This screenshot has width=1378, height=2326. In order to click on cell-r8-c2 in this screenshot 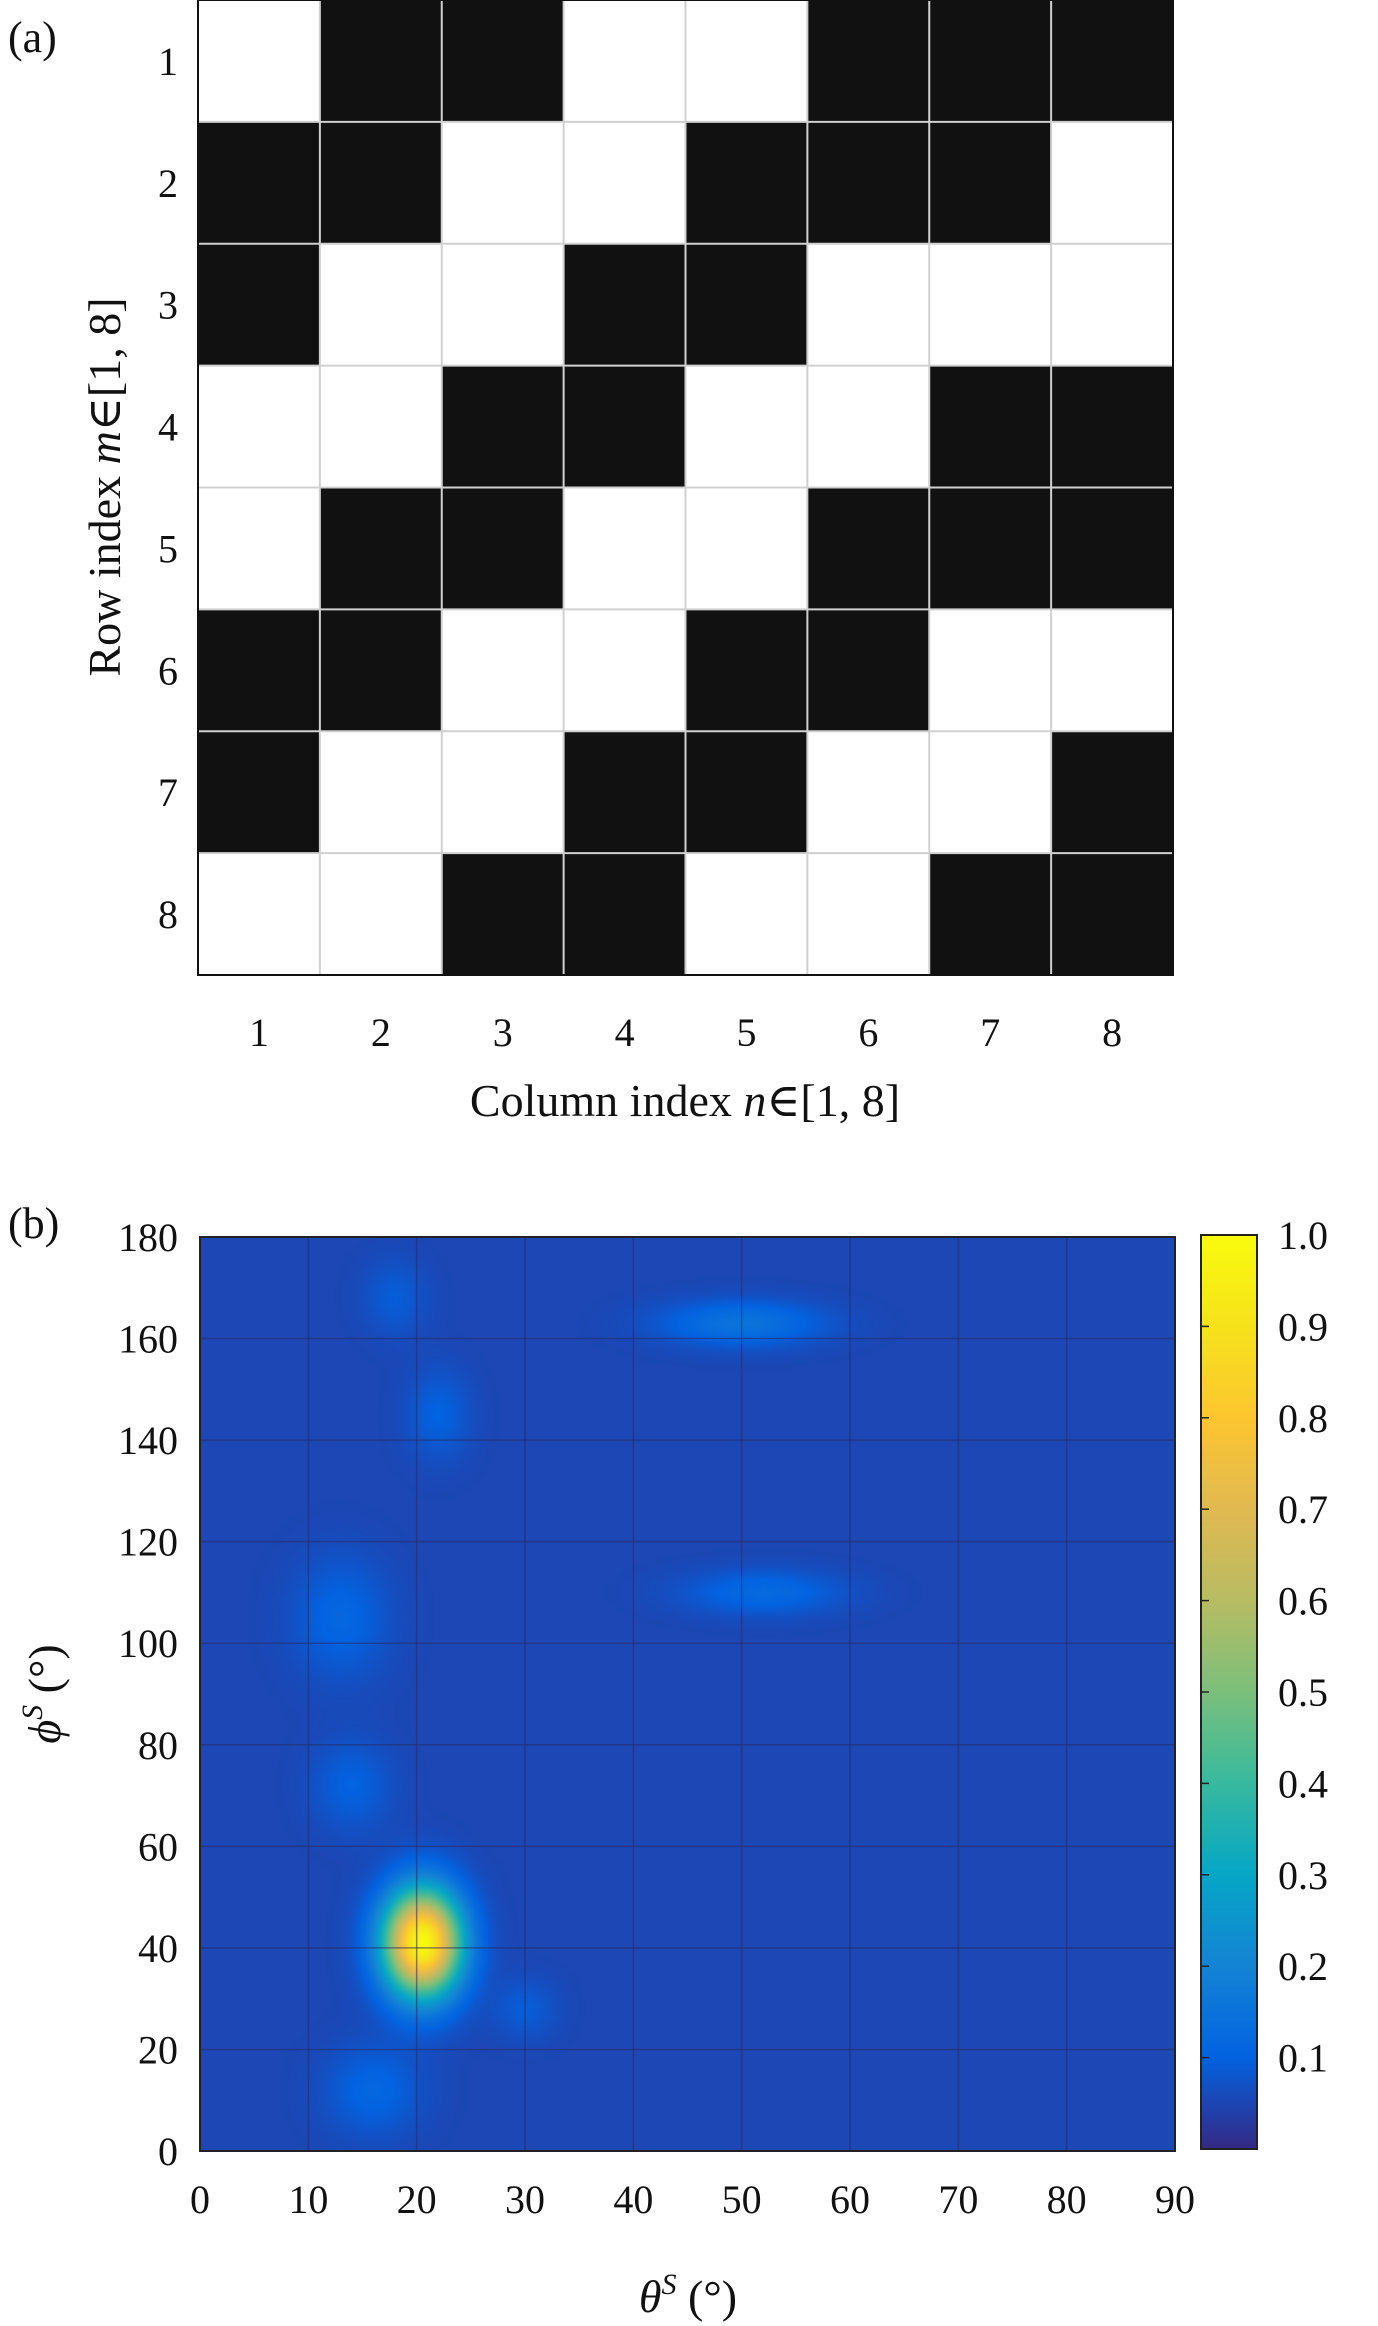, I will do `click(381, 914)`.